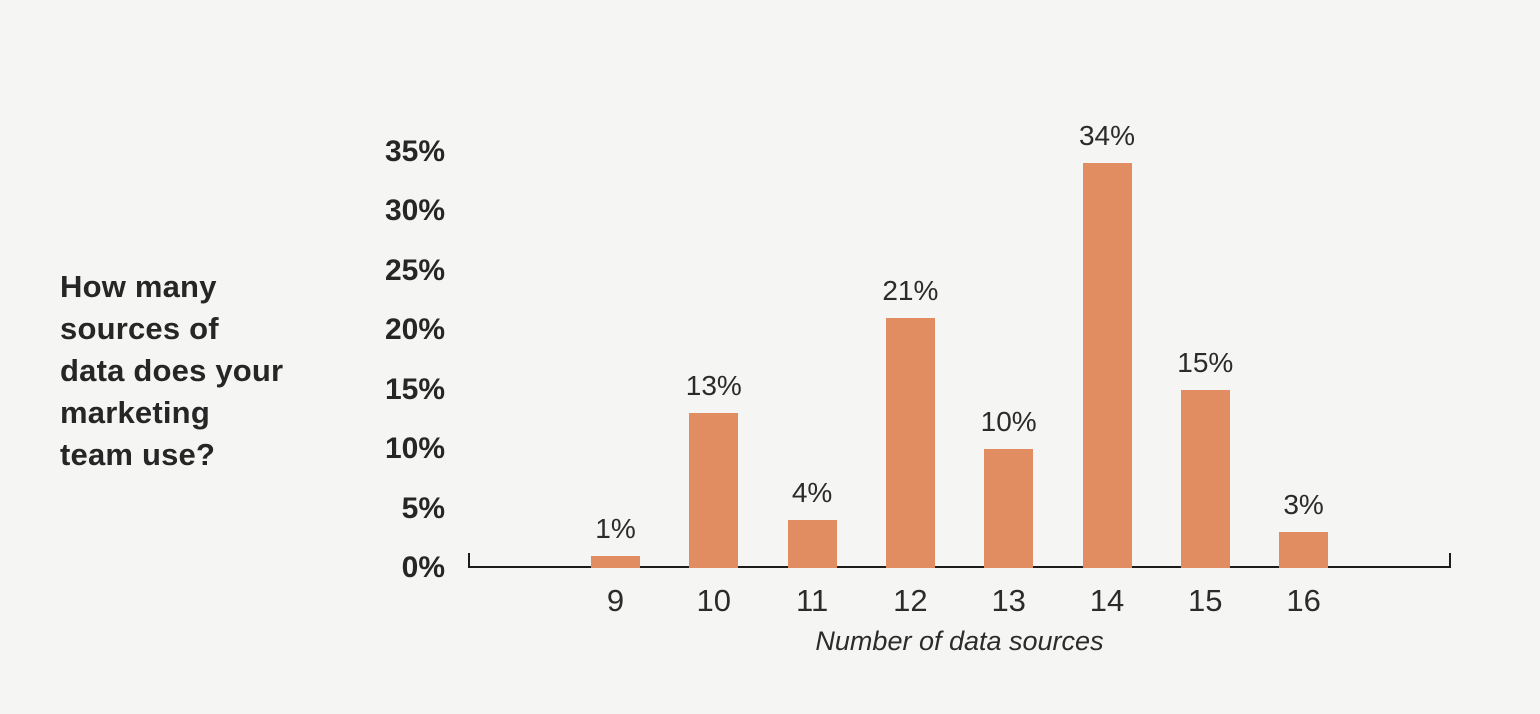  What do you see at coordinates (615, 529) in the screenshot?
I see `bar-value-label: 1%` at bounding box center [615, 529].